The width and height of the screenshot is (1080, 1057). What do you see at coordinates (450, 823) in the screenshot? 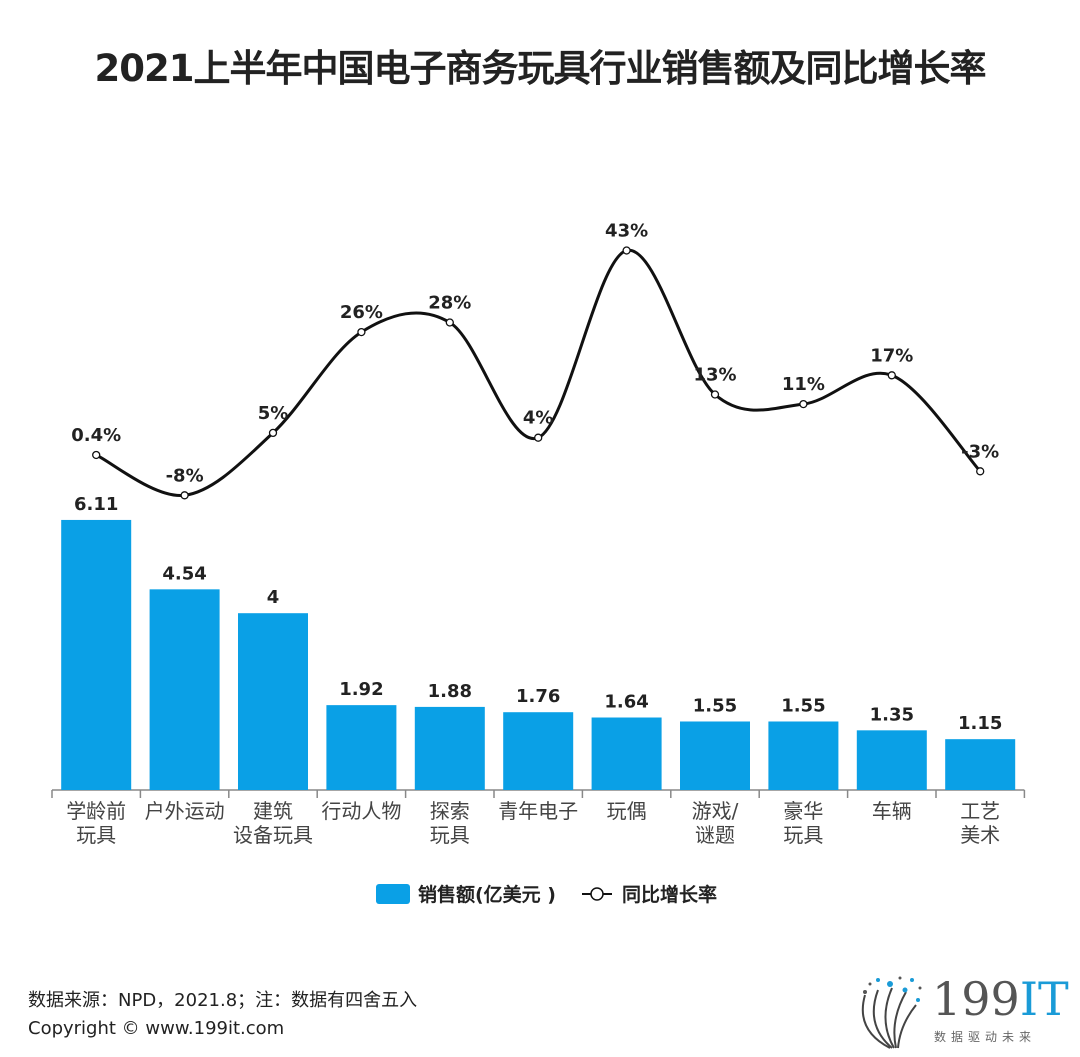
I see `category-label: 探索玩具` at bounding box center [450, 823].